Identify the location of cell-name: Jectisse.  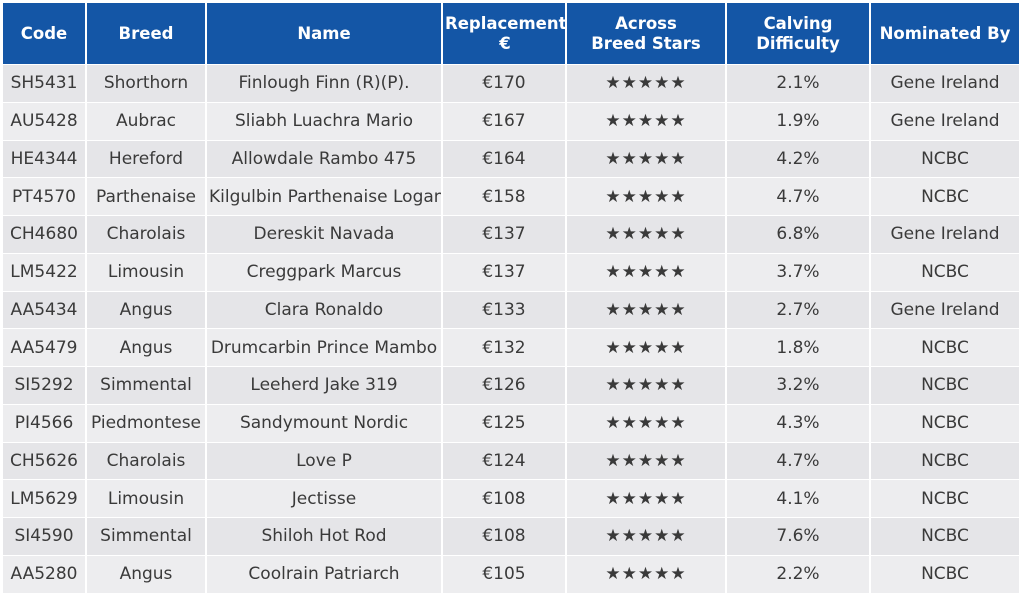
(325, 498).